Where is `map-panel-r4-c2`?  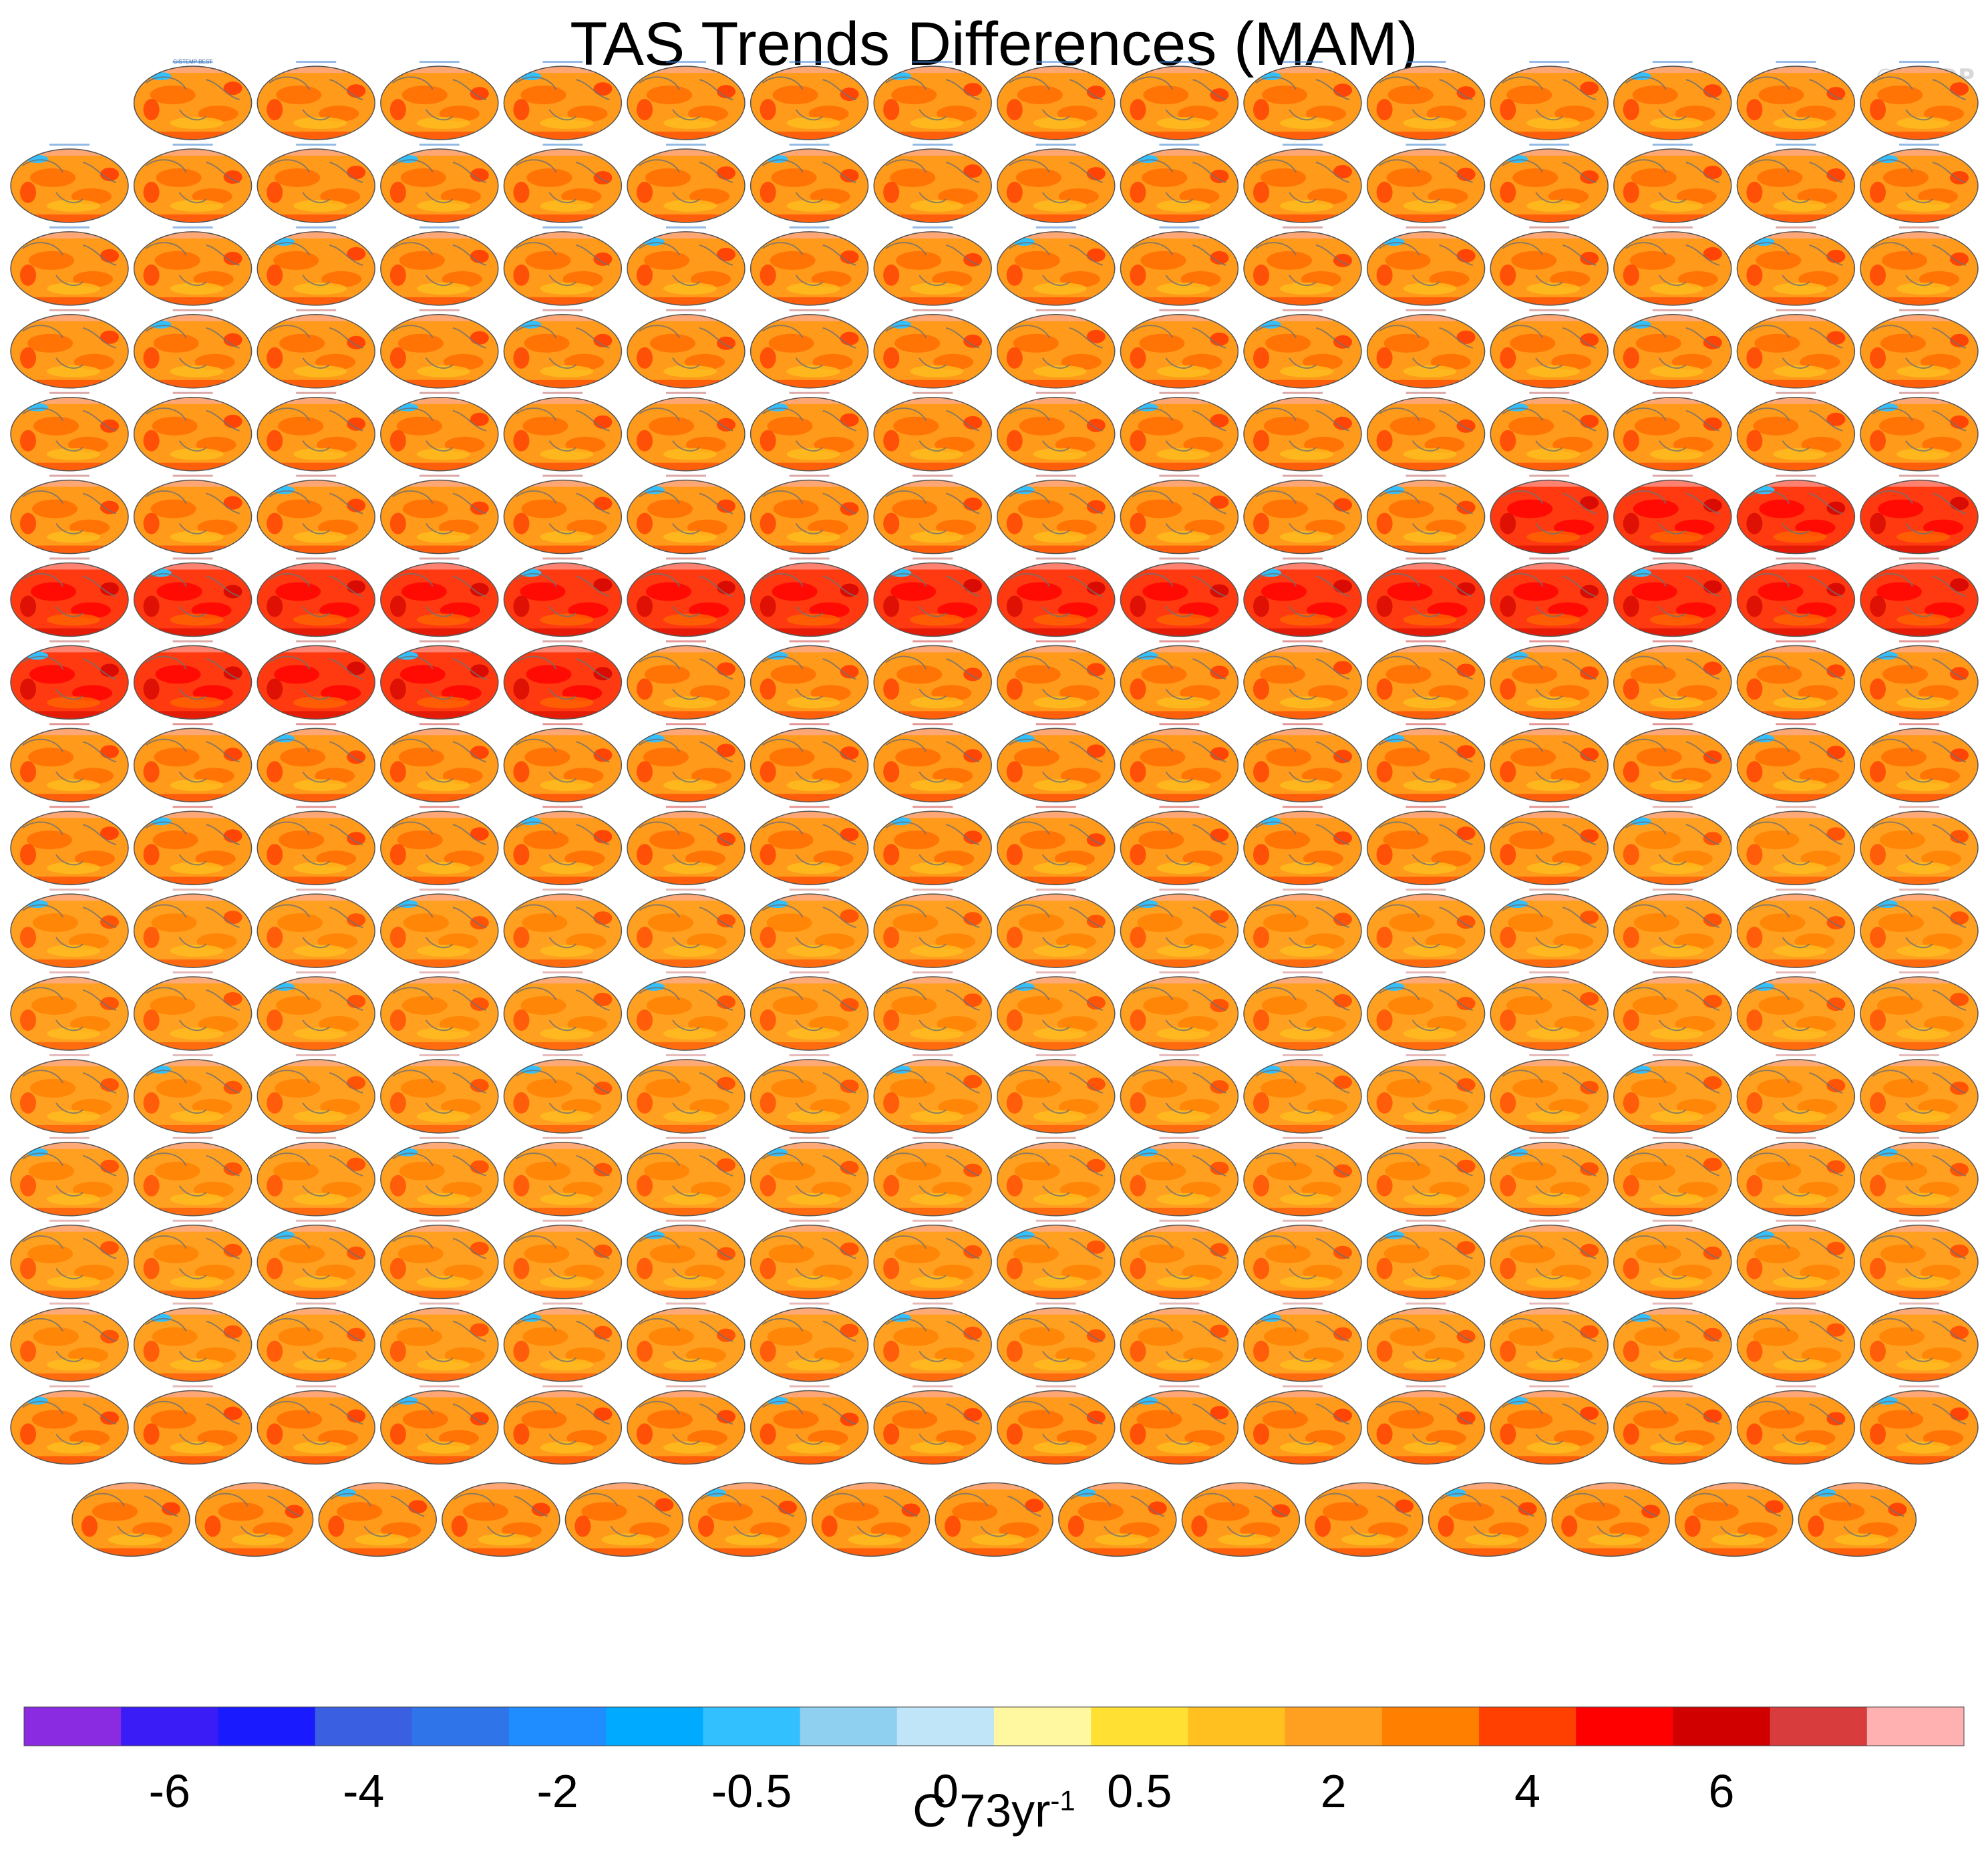
map-panel-r4-c2 is located at coordinates (316, 434).